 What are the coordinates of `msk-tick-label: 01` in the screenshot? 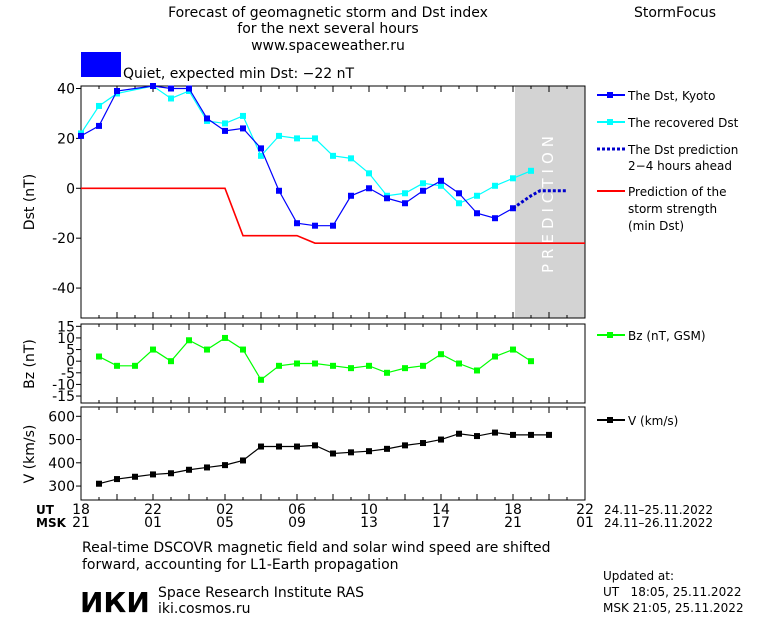 It's located at (585, 523).